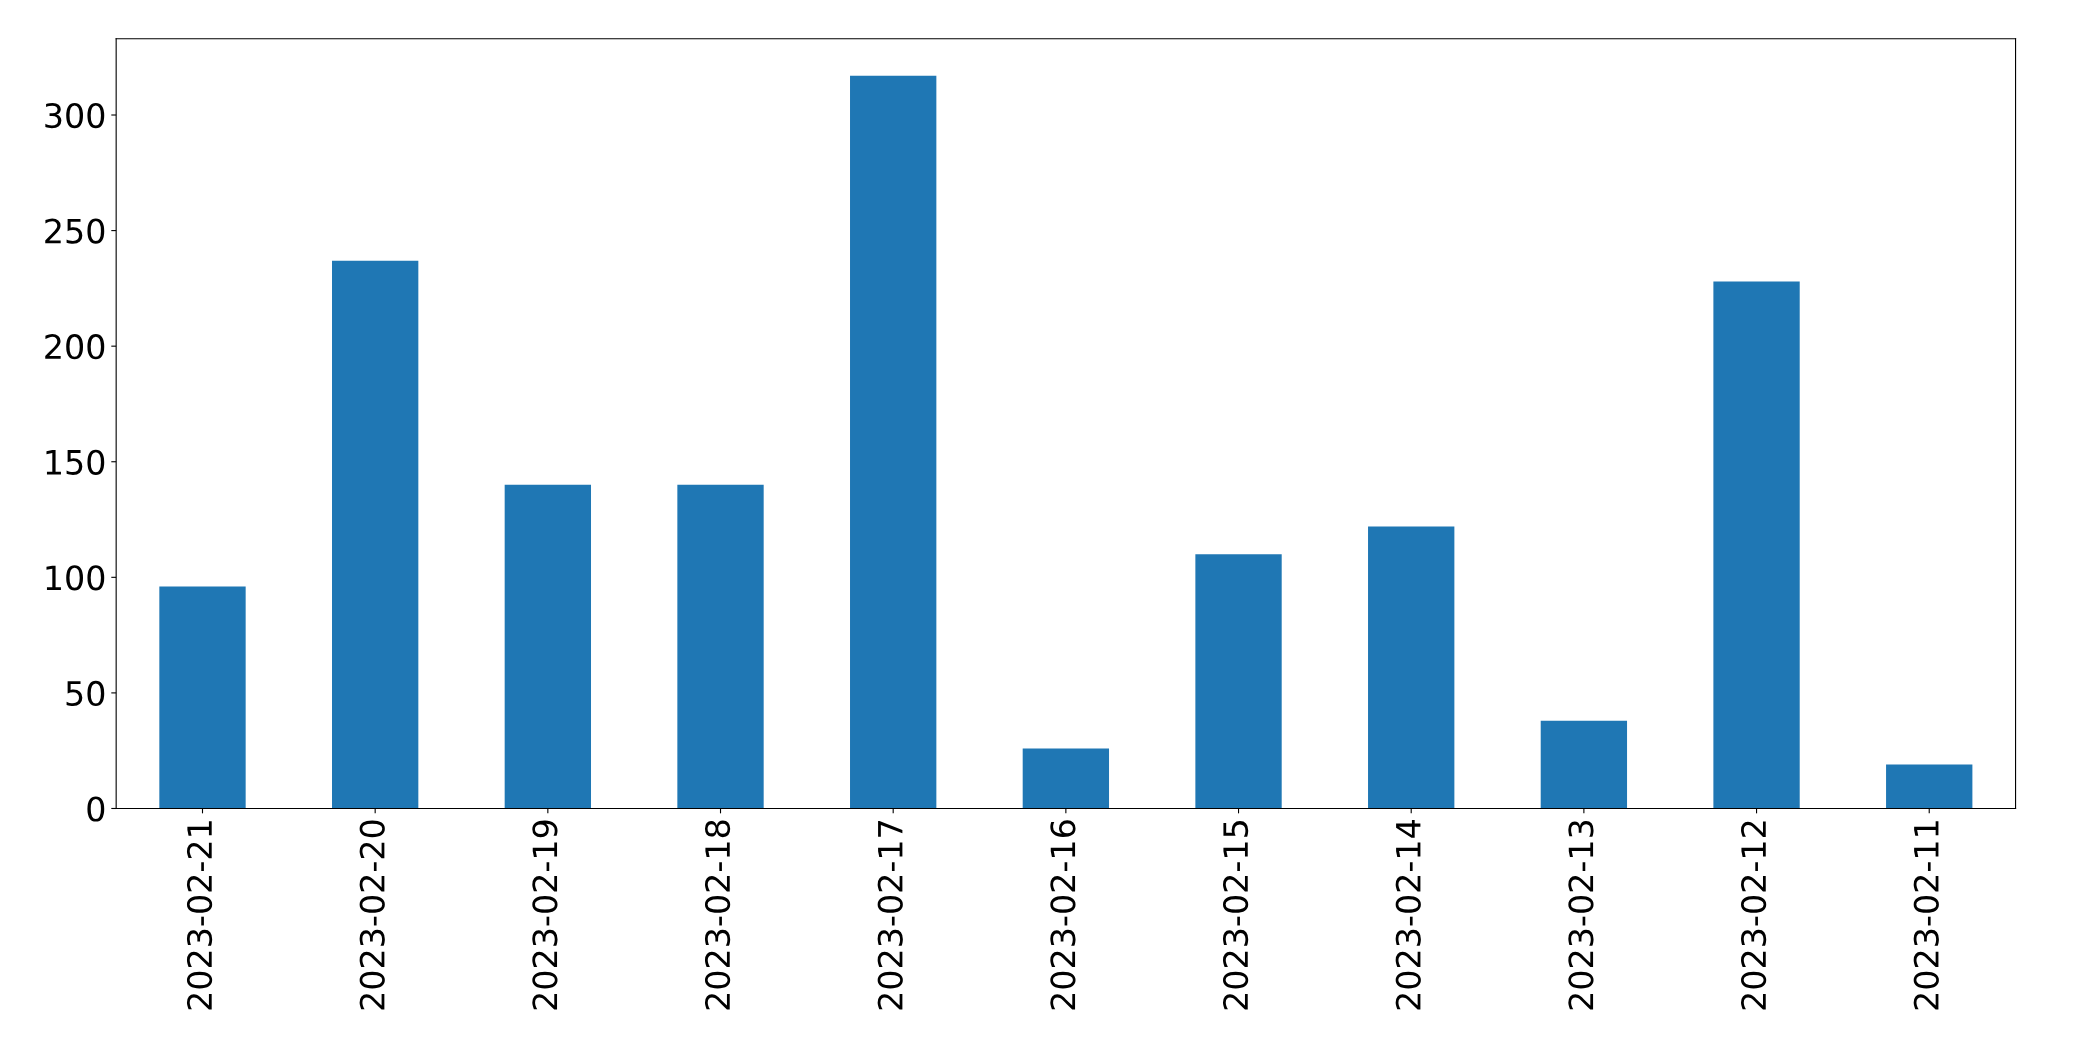  What do you see at coordinates (717, 915) in the screenshot?
I see `x-tick-label: 2023-02-18` at bounding box center [717, 915].